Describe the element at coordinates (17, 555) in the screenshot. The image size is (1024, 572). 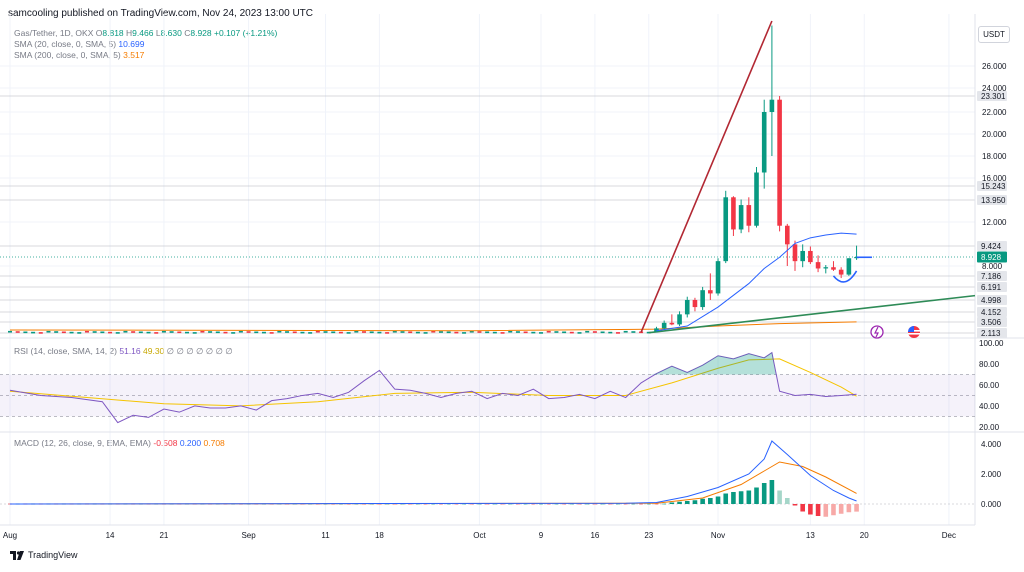
I see `tradingview-logo-icon` at that location.